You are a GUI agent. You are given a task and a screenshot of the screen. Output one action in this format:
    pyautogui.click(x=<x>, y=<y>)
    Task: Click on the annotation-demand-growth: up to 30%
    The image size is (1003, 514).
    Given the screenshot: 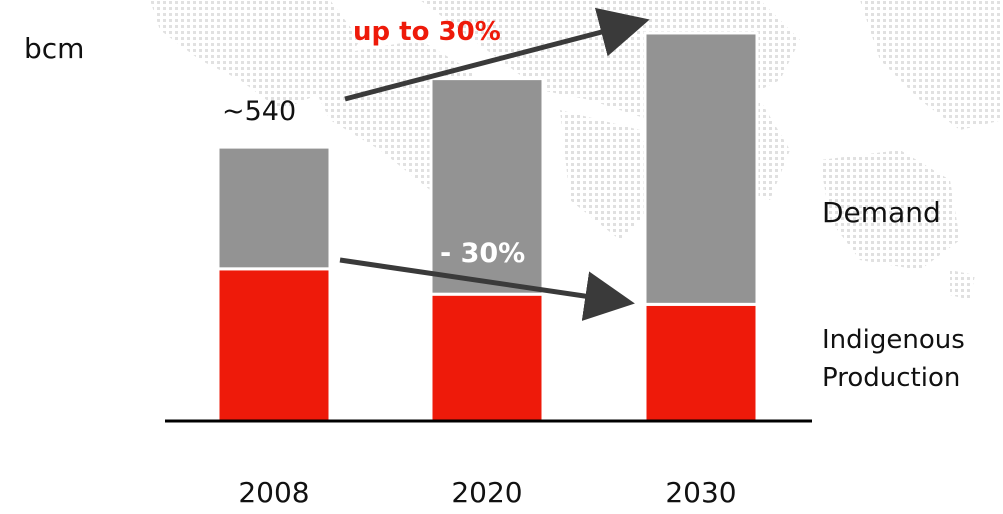 What is the action you would take?
    pyautogui.click(x=427, y=32)
    